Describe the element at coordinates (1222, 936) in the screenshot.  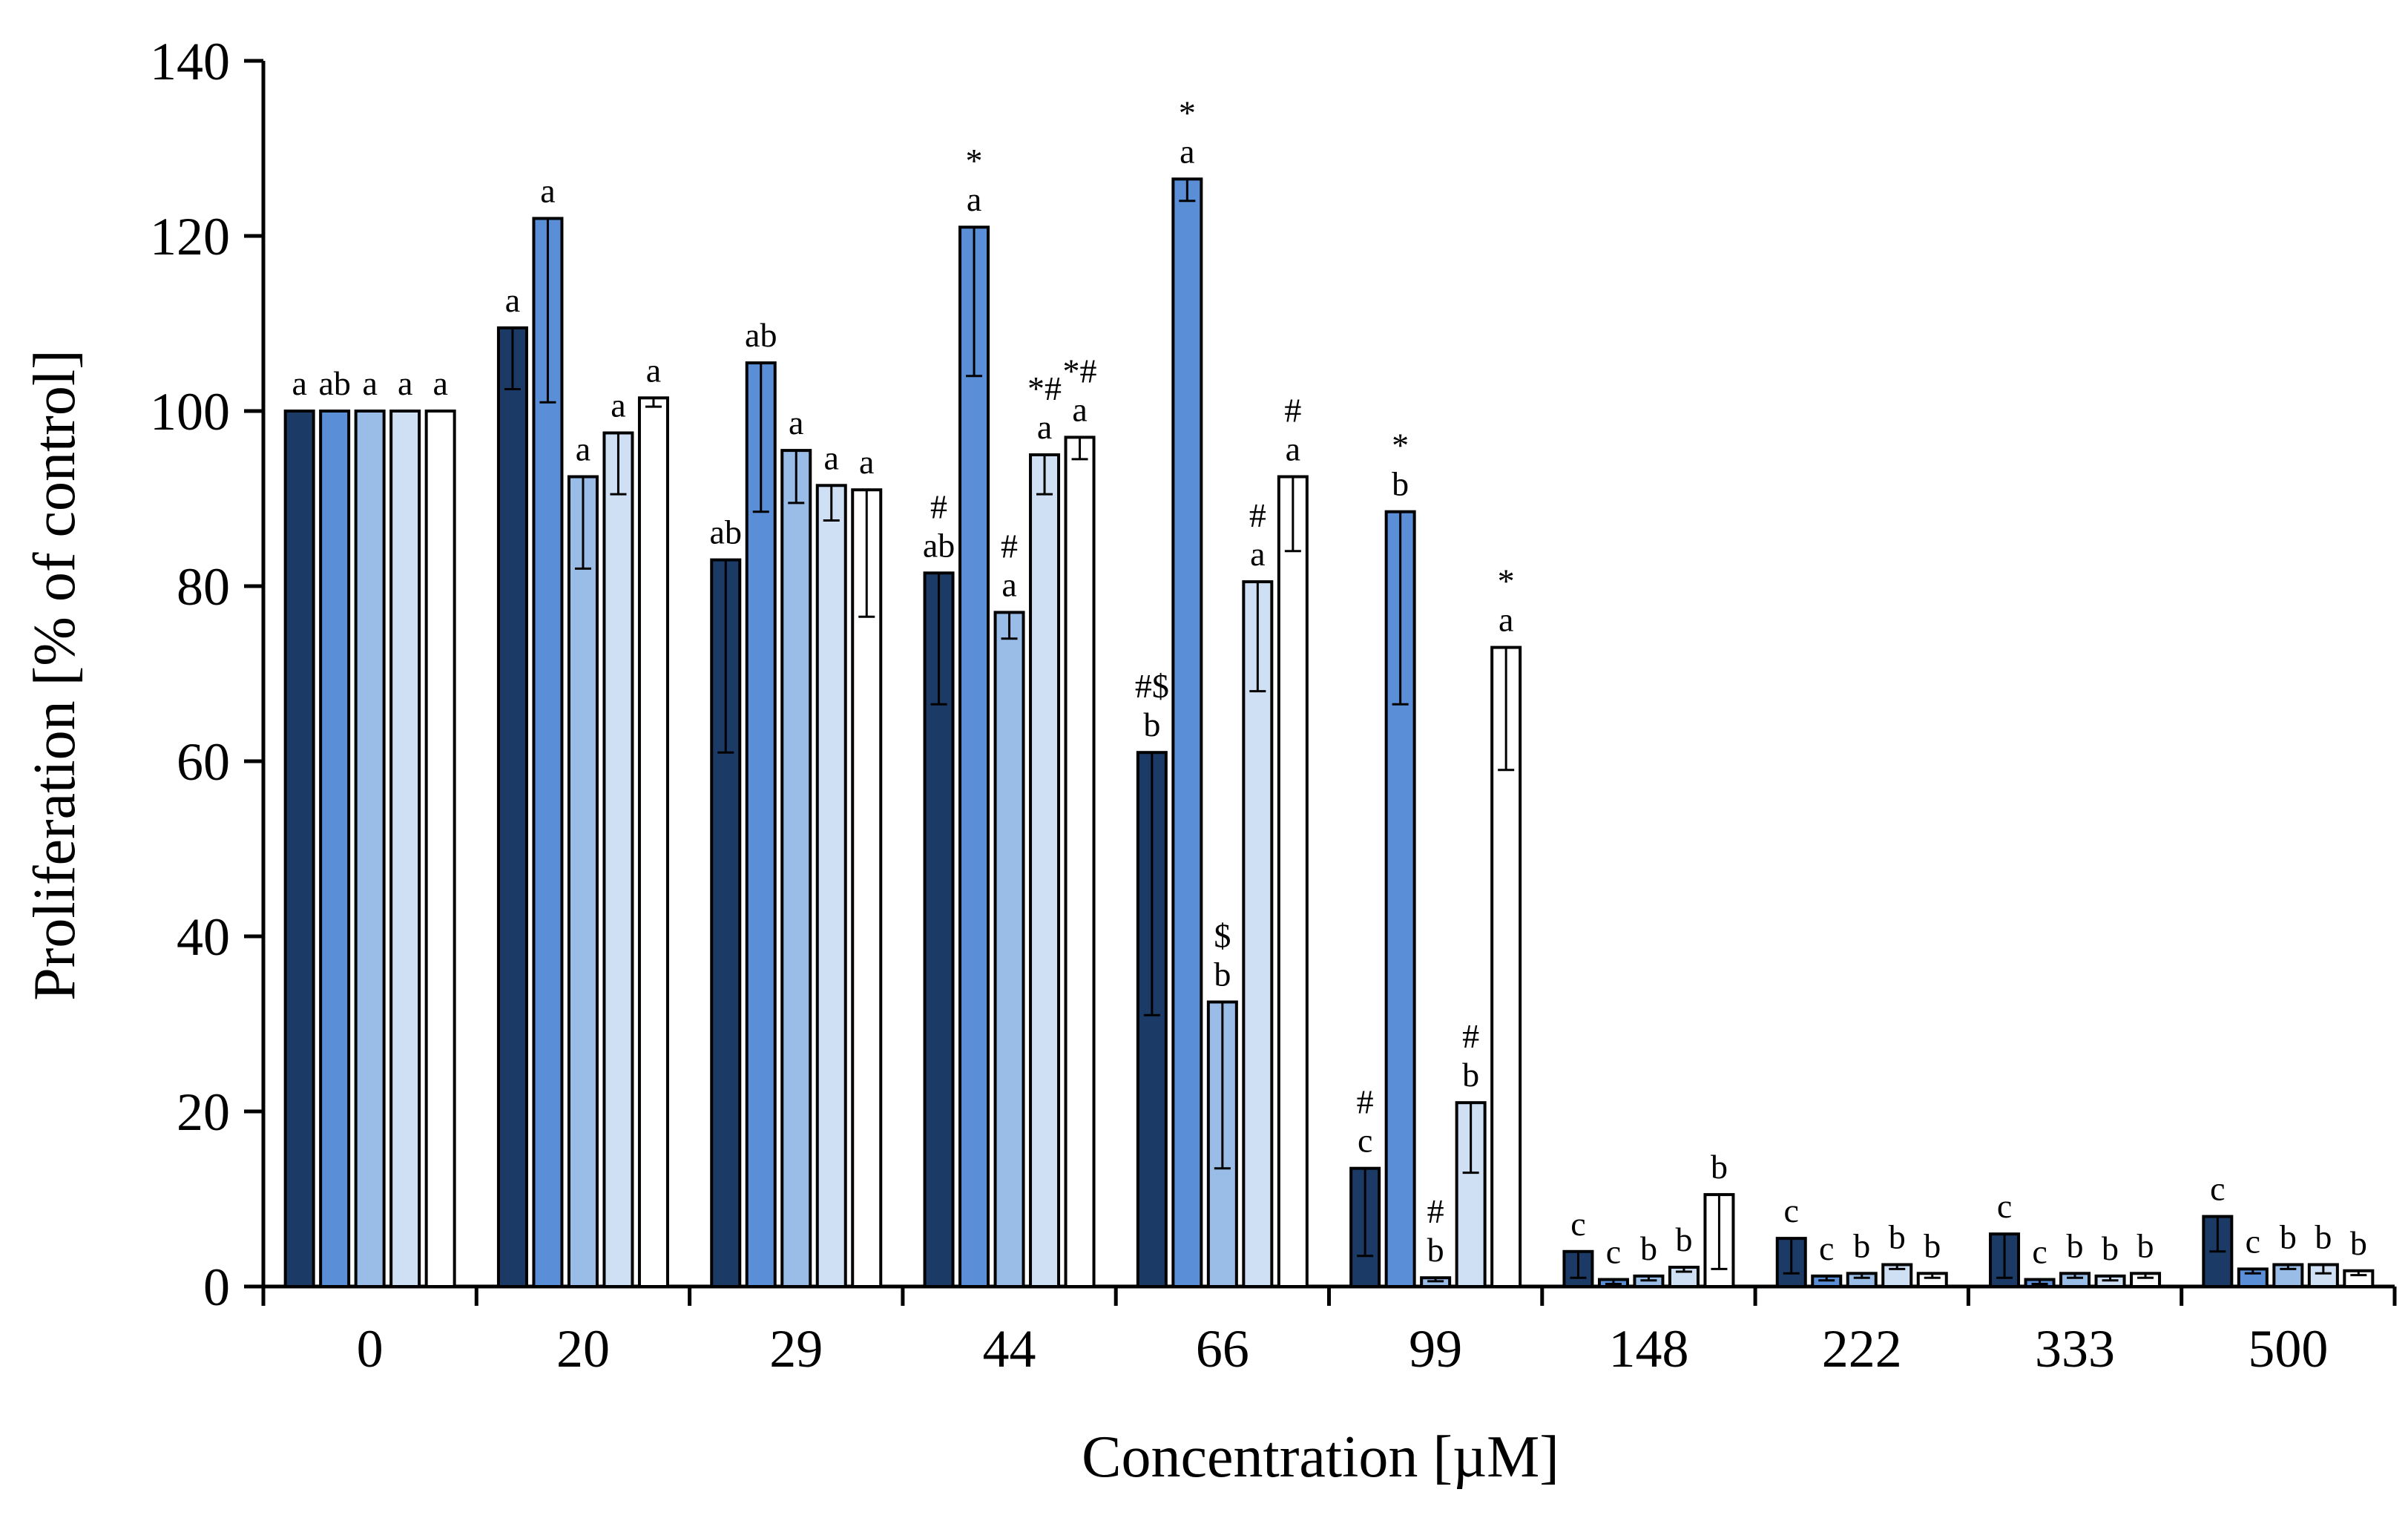
I see `significance-label: $` at that location.